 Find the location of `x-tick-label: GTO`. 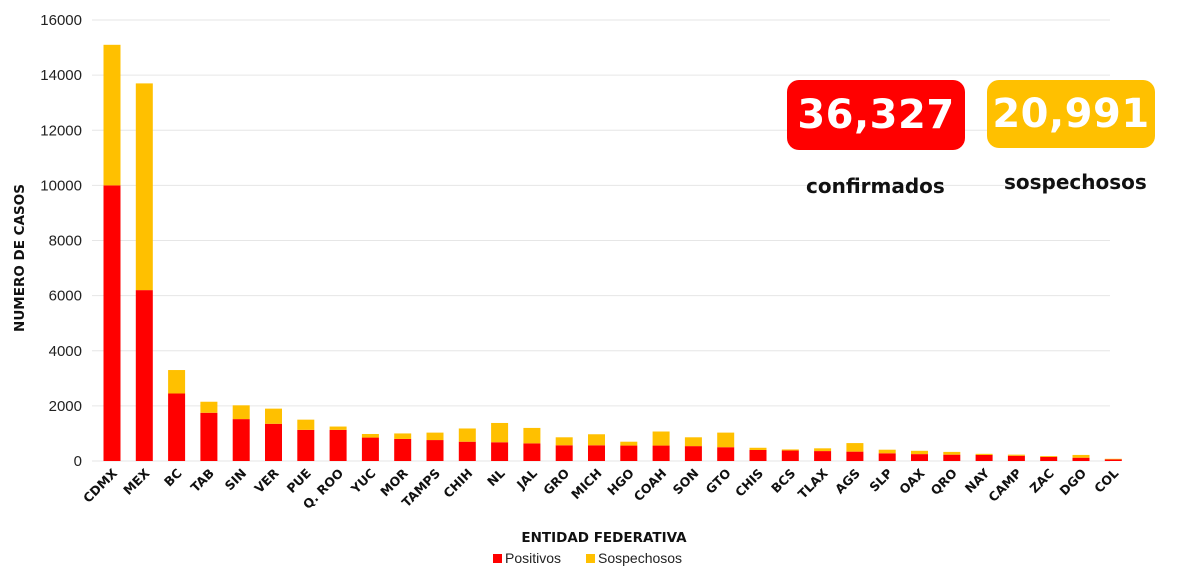

x-tick-label: GTO is located at coordinates (718, 481).